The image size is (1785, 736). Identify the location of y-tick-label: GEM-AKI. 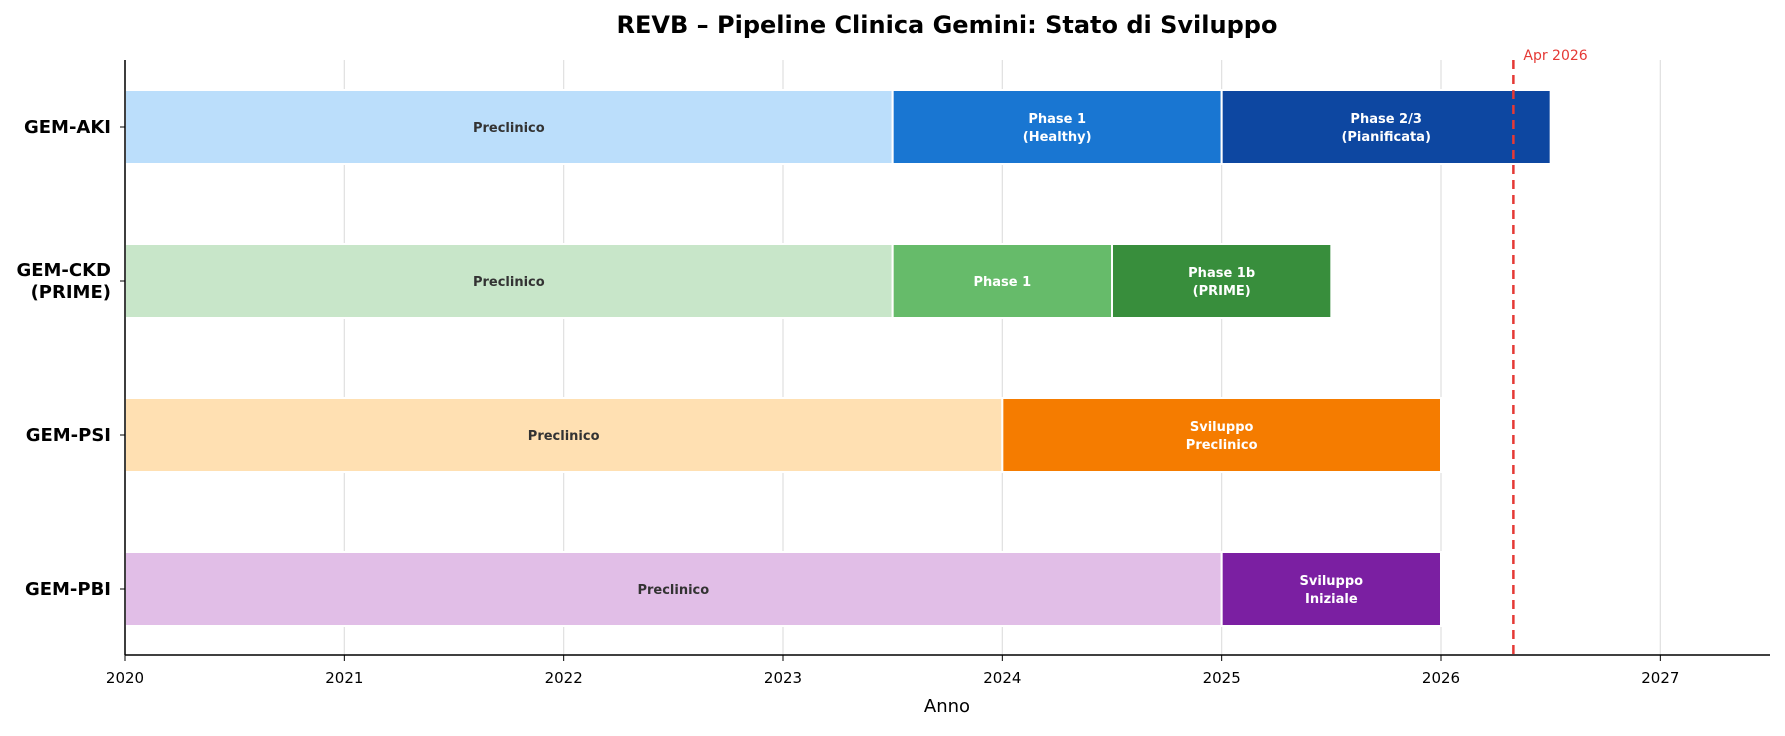
(67, 127).